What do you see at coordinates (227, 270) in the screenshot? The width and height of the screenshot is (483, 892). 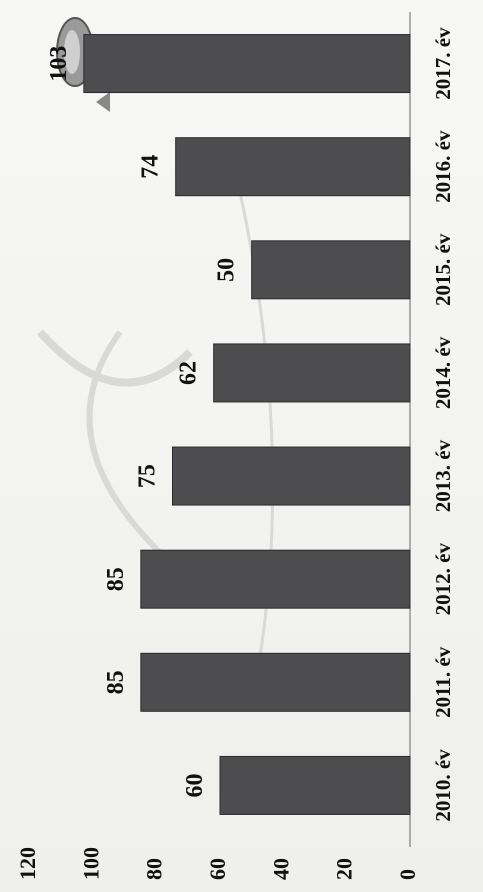 I see `data-label: 50` at bounding box center [227, 270].